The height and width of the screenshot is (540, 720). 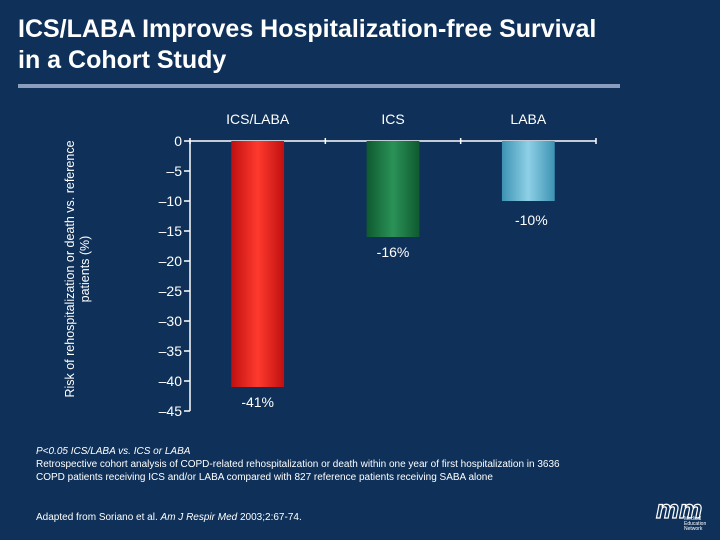 I want to click on logo-line-1: Medical, so click(x=692, y=519).